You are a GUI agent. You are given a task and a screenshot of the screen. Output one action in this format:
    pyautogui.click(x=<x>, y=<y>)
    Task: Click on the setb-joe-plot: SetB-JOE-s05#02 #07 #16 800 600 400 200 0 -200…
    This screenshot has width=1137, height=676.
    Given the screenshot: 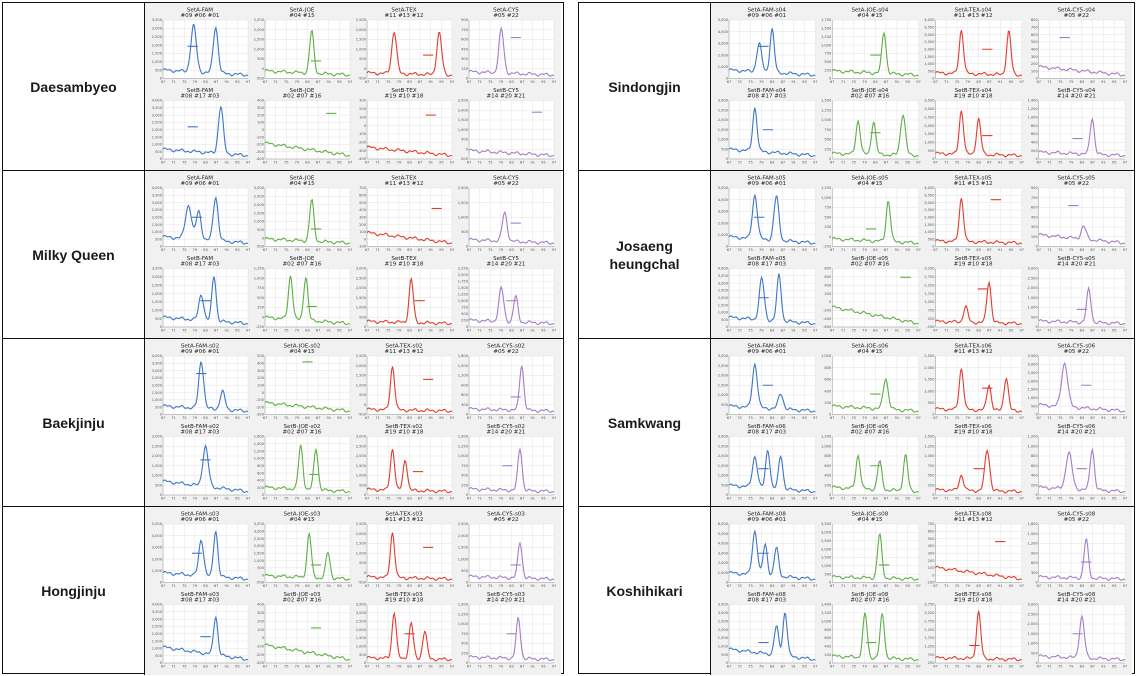 What is the action you would take?
    pyautogui.click(x=872, y=294)
    